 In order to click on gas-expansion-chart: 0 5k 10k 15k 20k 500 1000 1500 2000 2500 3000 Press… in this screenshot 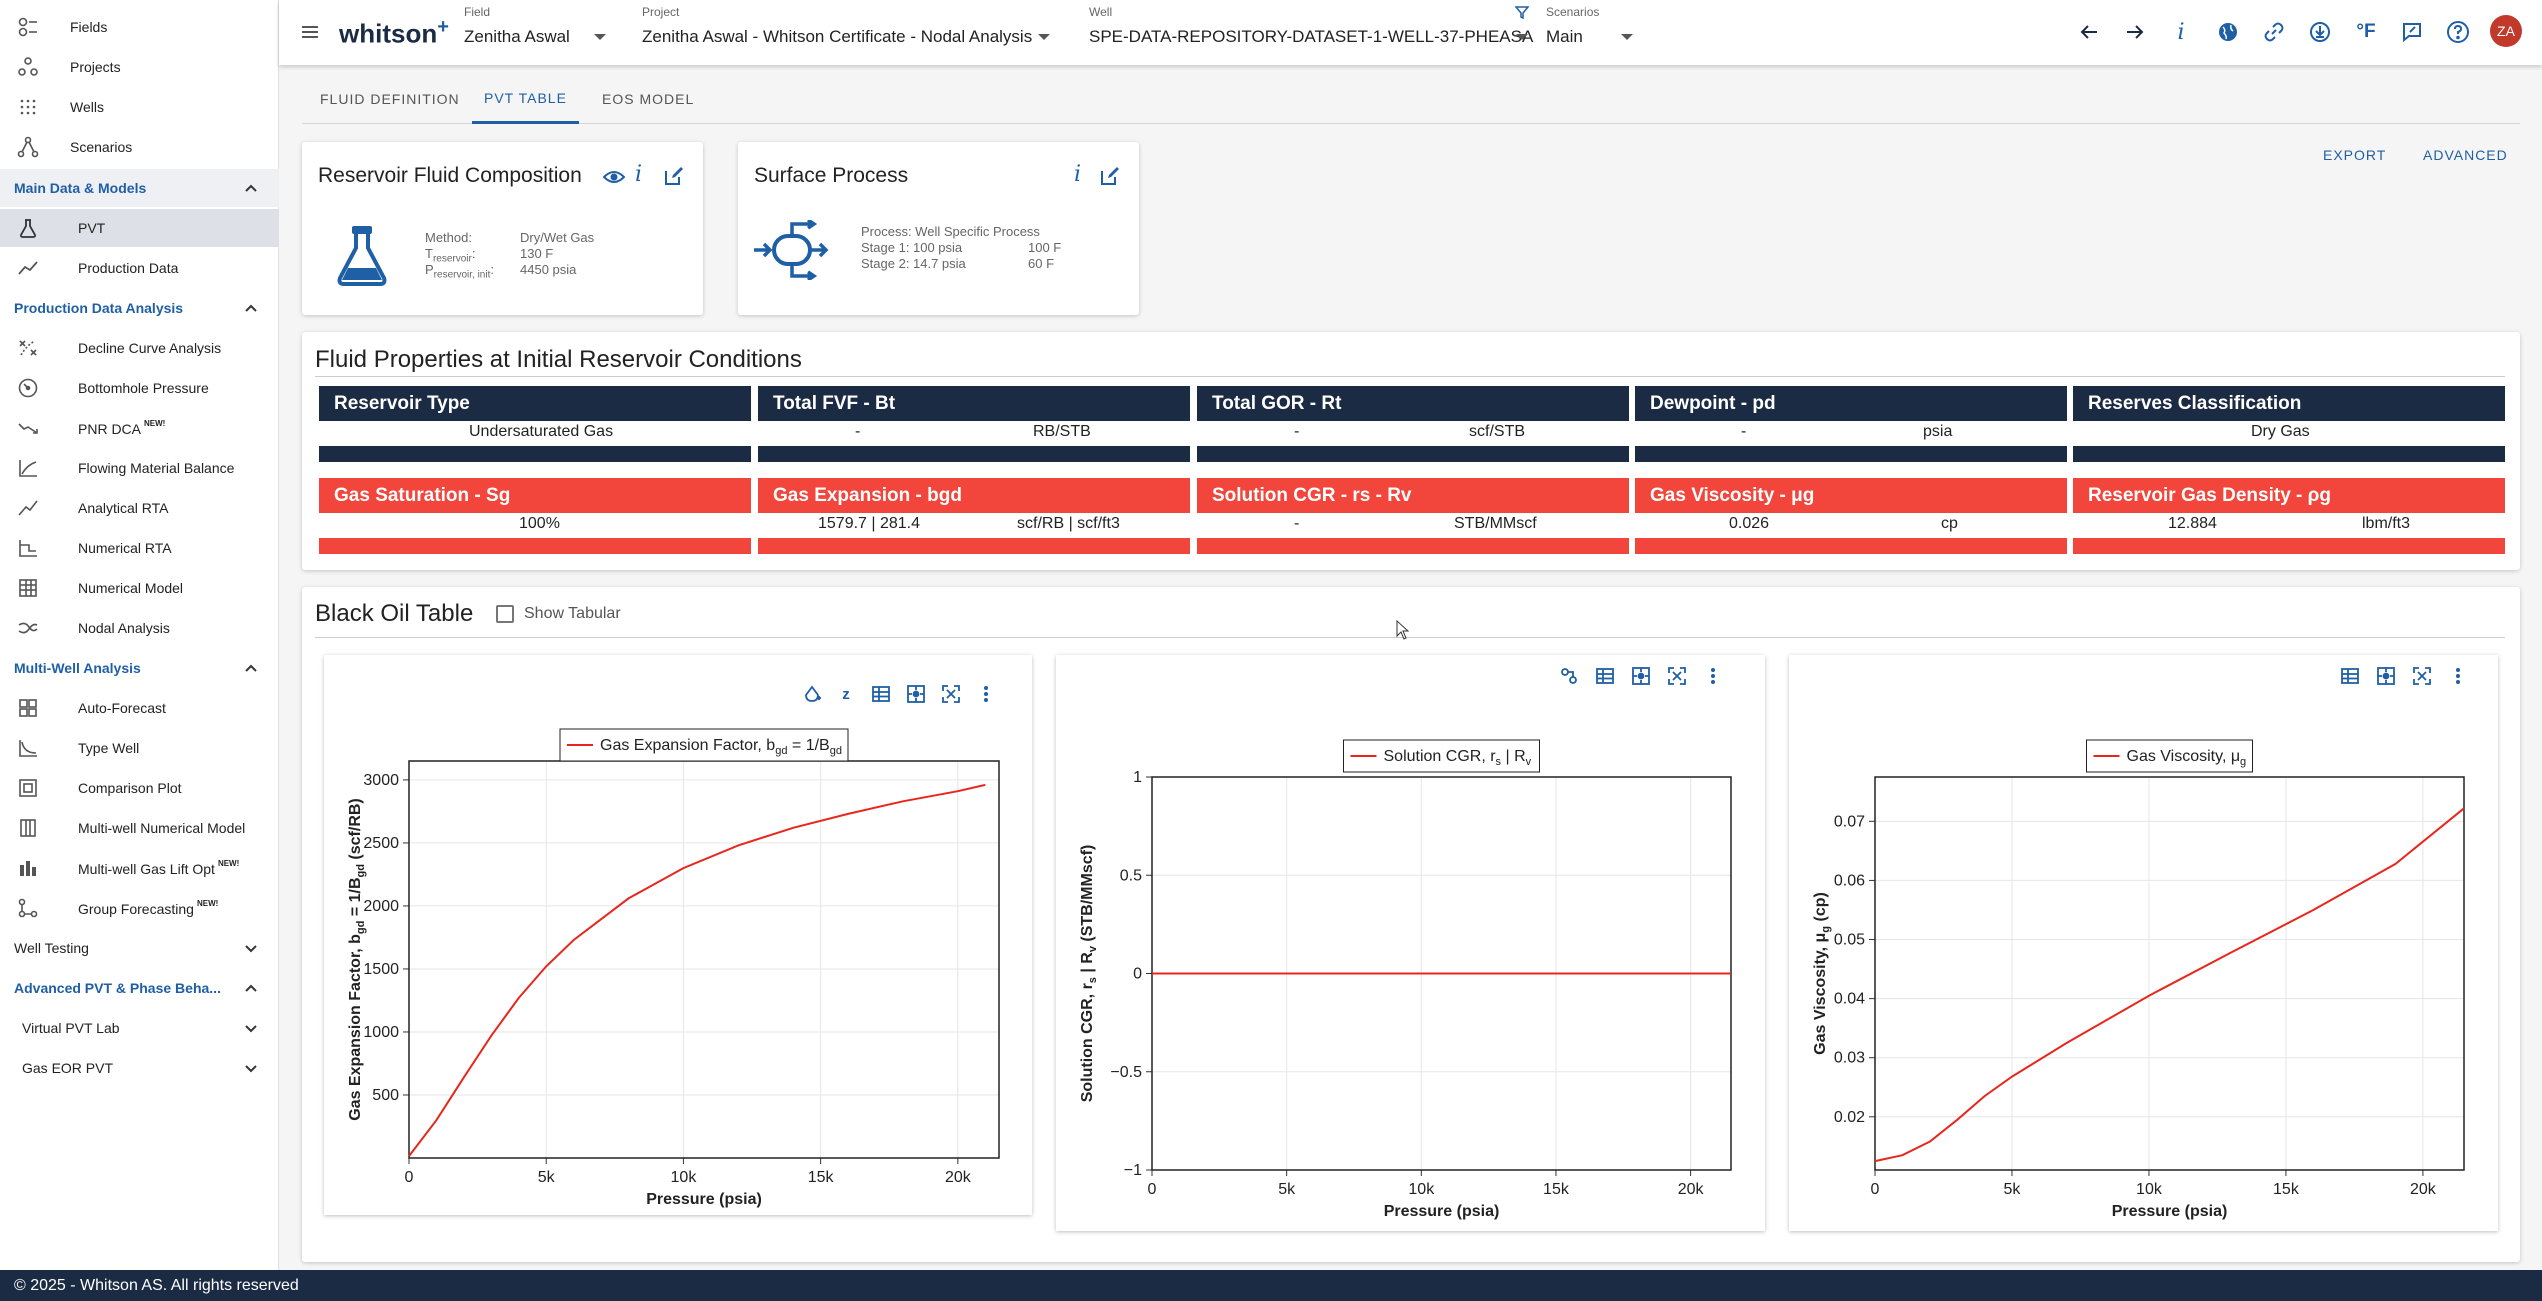, I will do `click(678, 935)`.